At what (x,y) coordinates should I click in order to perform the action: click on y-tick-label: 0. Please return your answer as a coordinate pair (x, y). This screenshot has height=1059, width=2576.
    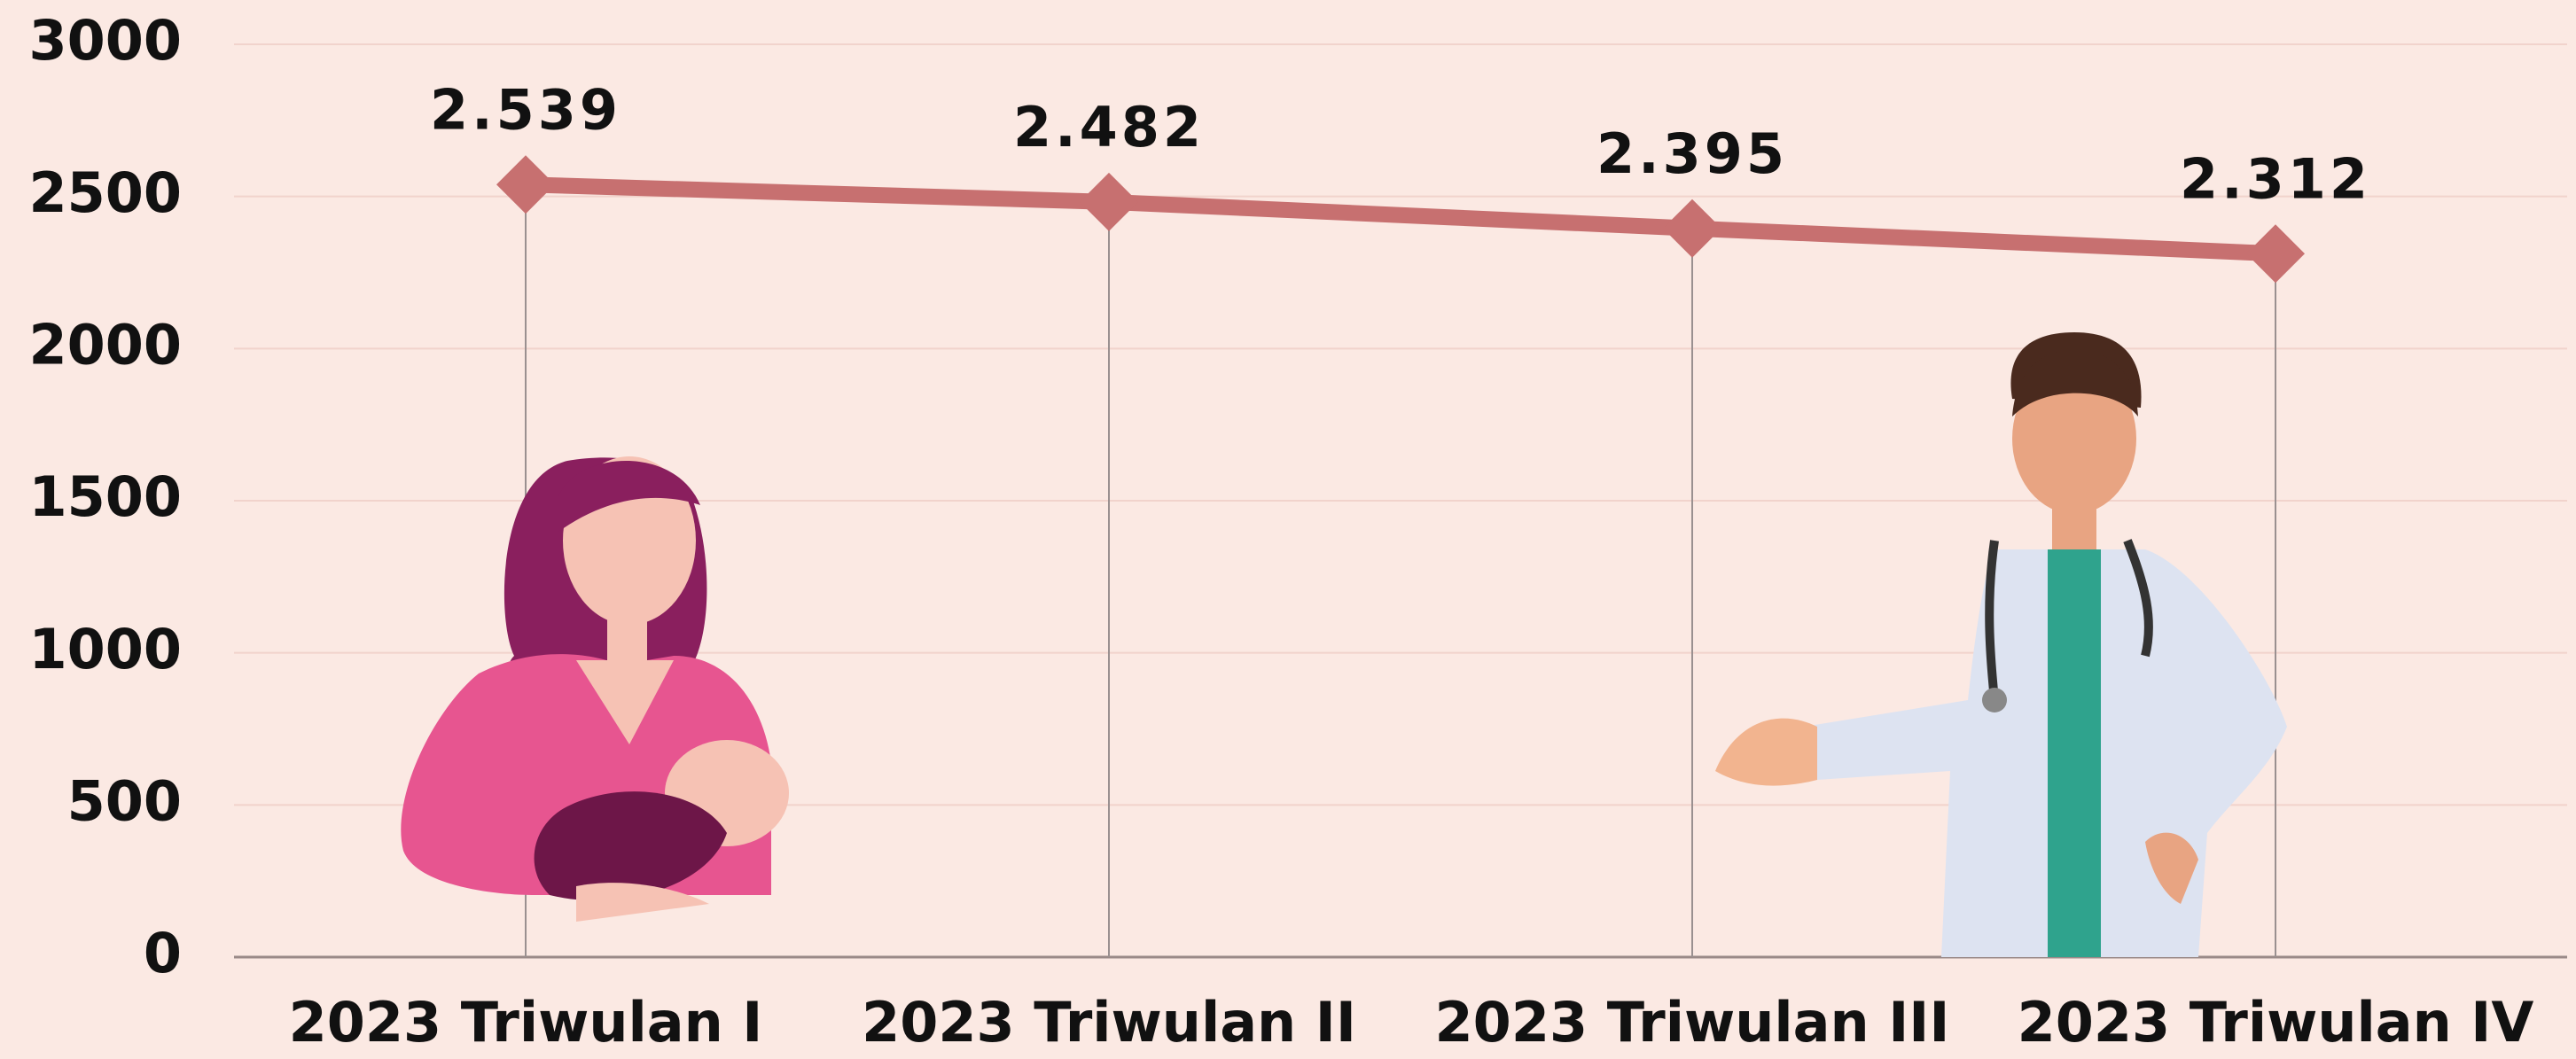
    Looking at the image, I should click on (163, 953).